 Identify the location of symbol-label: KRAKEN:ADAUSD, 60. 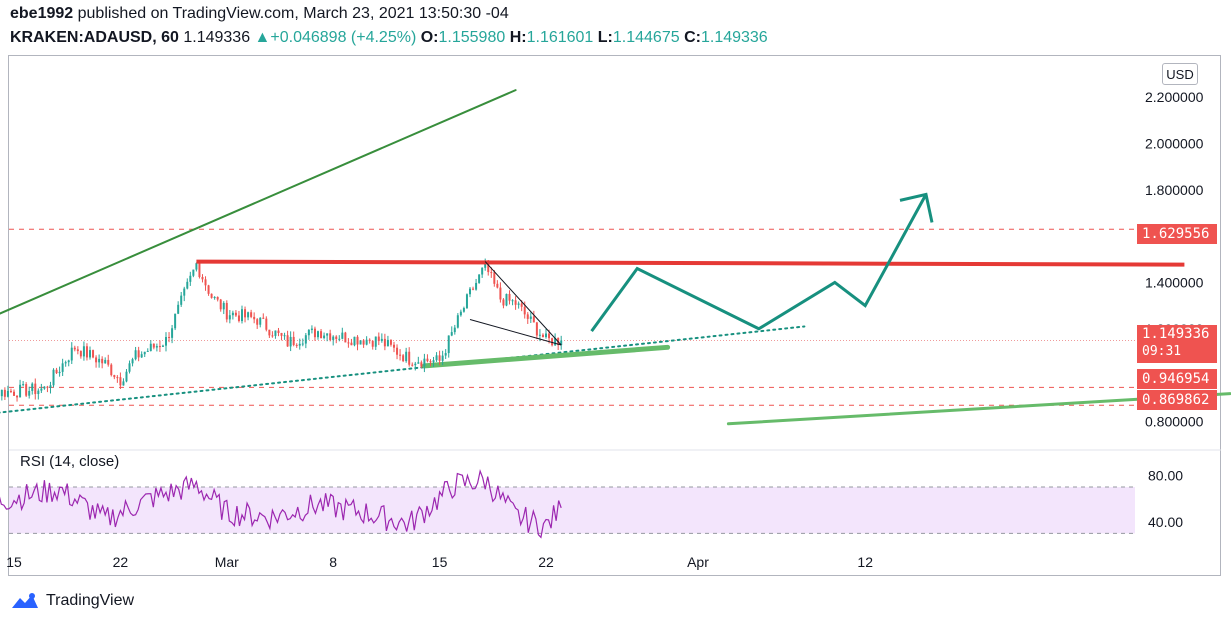
(94, 37).